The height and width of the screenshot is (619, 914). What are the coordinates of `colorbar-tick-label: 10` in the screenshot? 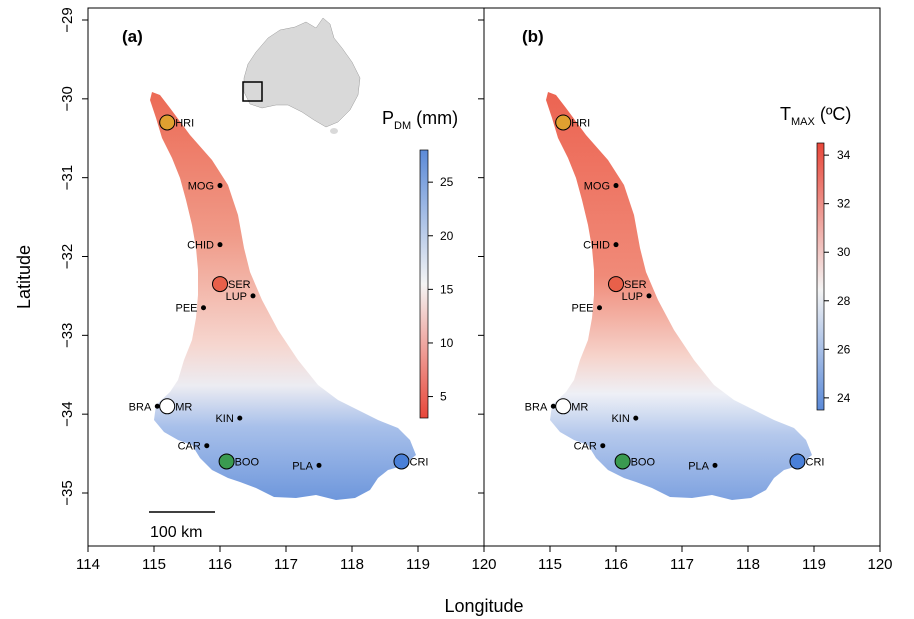 It's located at (447, 343).